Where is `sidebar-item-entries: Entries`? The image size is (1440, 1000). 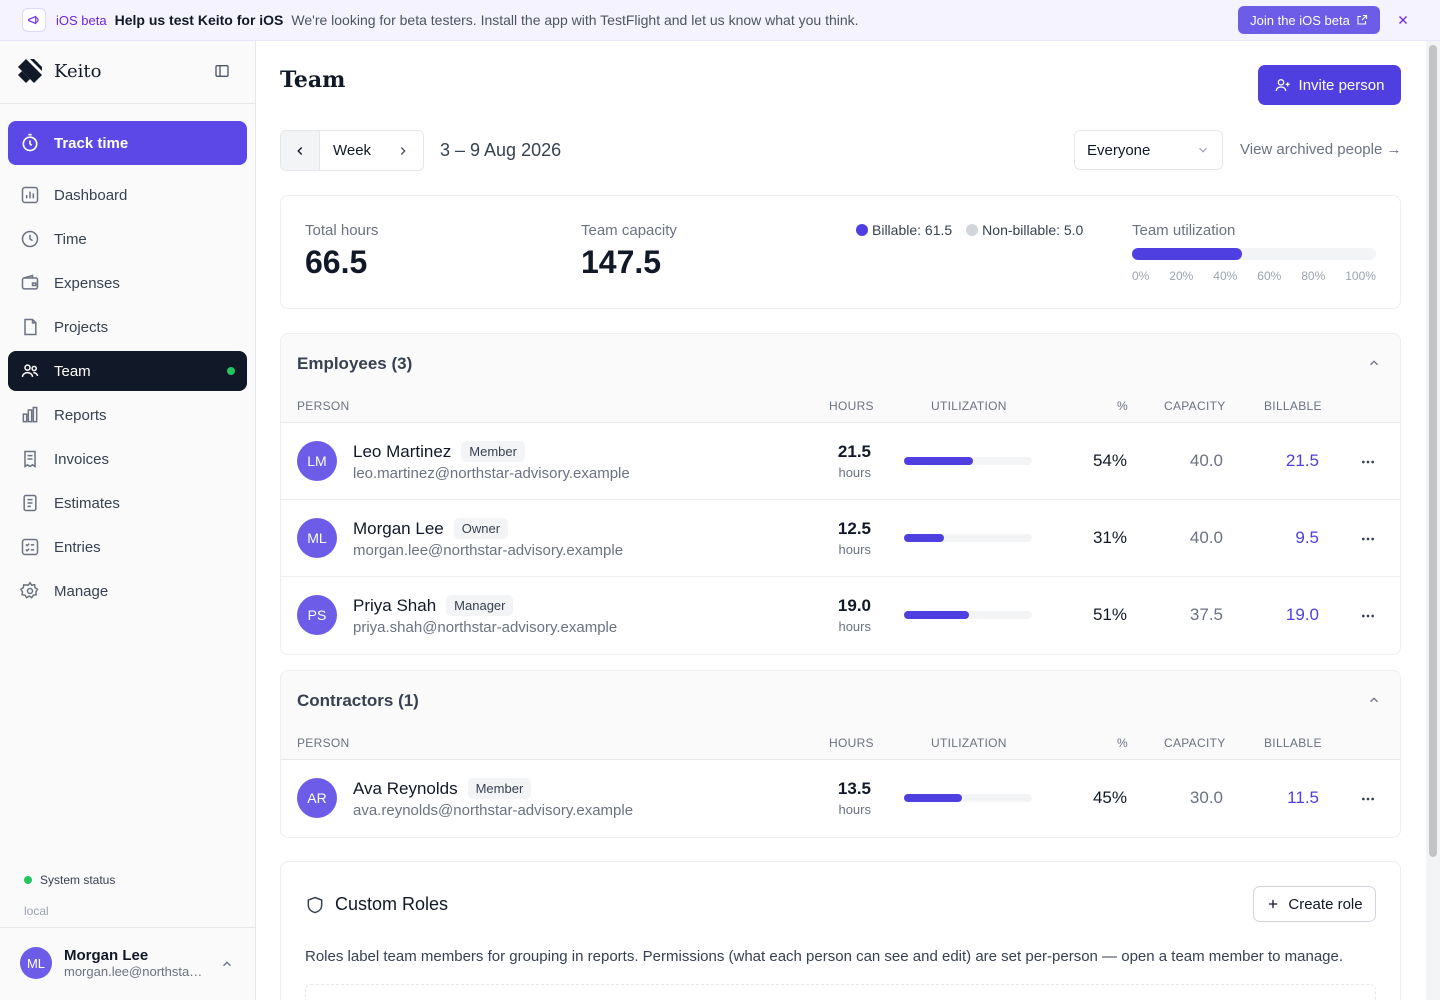
sidebar-item-entries: Entries is located at coordinates (127, 547).